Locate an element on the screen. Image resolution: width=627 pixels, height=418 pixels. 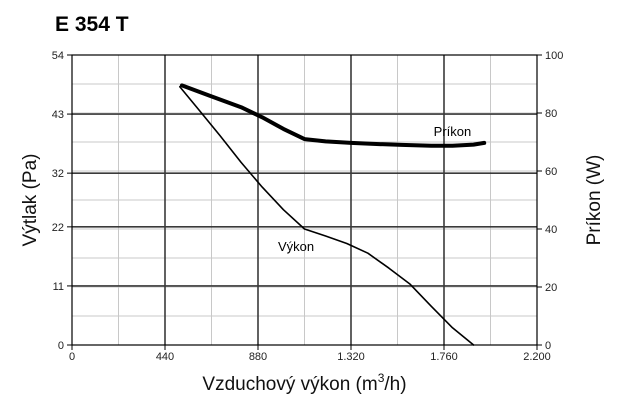
y-tick-label: 54 is located at coordinates (58, 56).